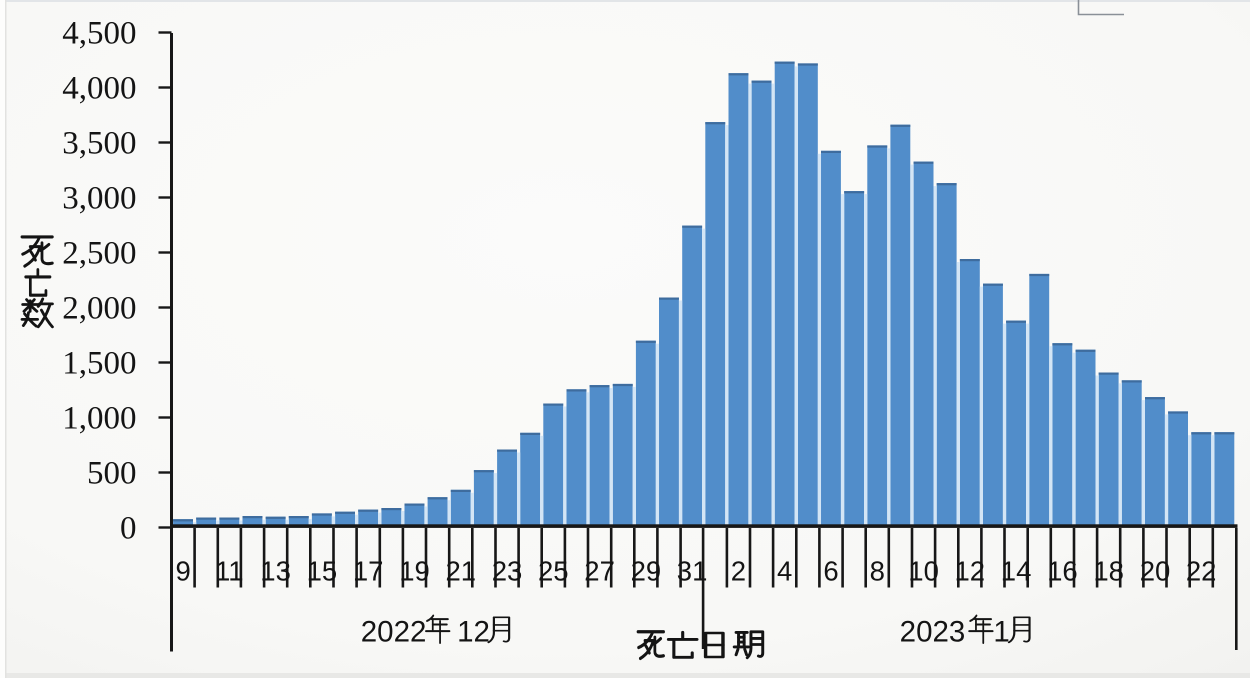 This screenshot has width=1250, height=678. I want to click on svg-text: 25, so click(553, 571).